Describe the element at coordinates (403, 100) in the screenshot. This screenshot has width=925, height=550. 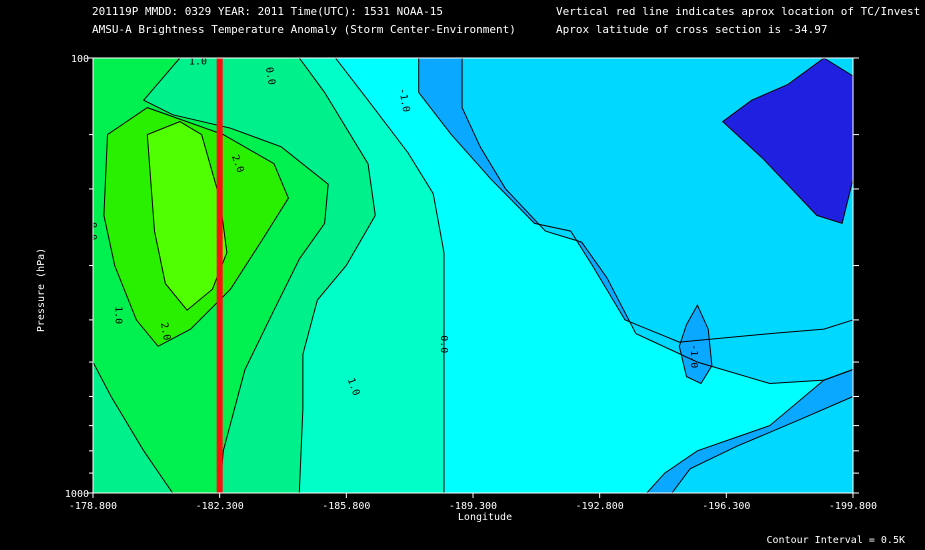
I see `contour-label-0: -1.0` at that location.